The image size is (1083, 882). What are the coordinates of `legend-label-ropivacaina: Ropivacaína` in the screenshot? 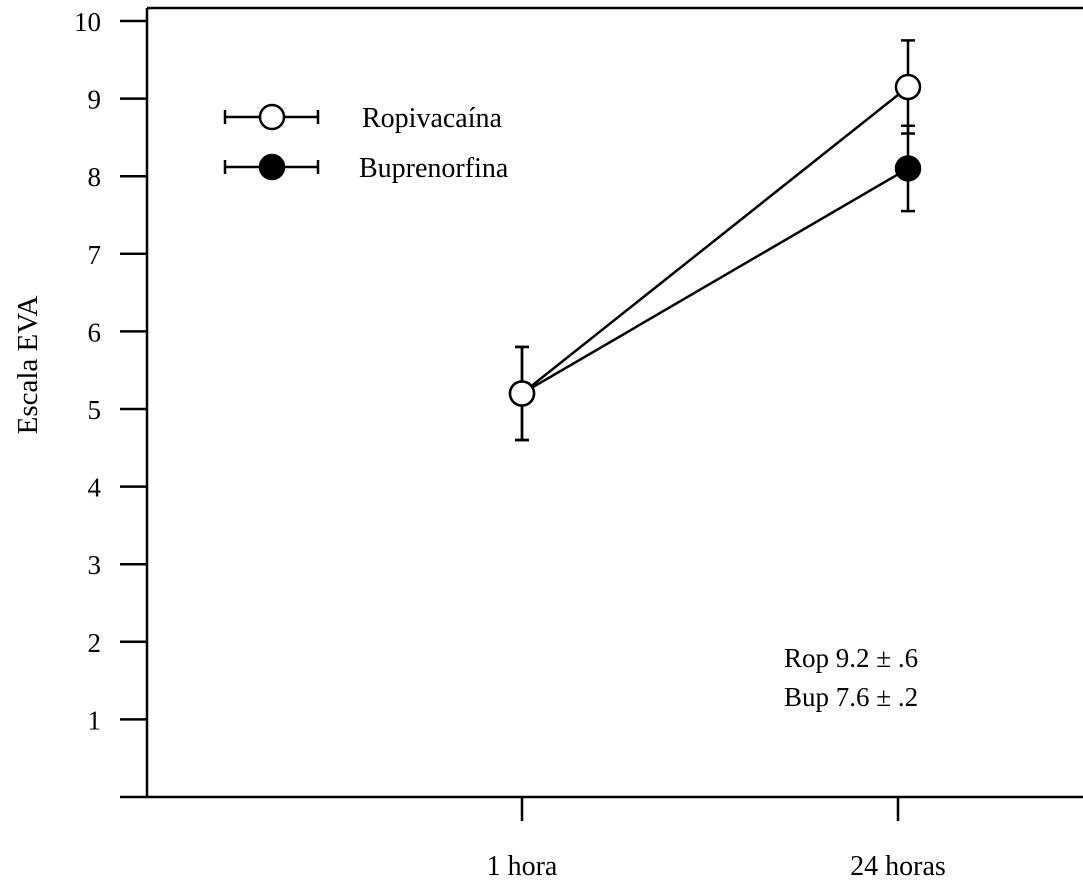 It's located at (432, 118).